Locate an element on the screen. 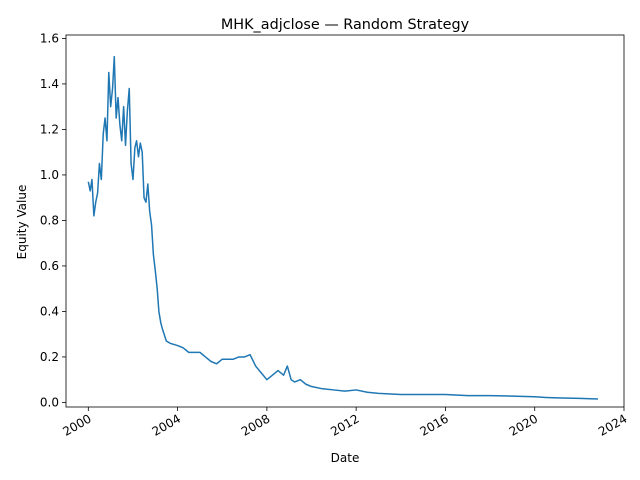  y-tick-label: 1.6 is located at coordinates (49, 38).